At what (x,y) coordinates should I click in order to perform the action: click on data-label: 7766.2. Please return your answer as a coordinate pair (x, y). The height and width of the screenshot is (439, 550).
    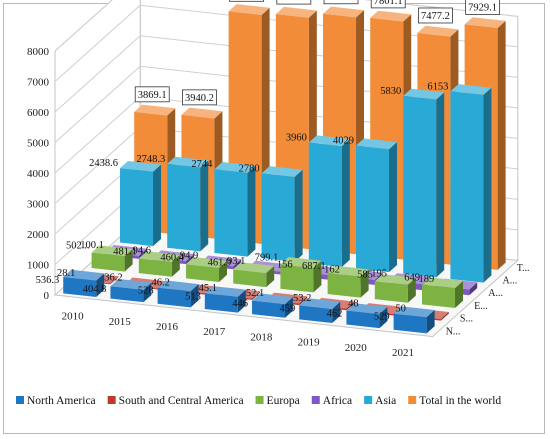
    Looking at the image, I should click on (341, 1).